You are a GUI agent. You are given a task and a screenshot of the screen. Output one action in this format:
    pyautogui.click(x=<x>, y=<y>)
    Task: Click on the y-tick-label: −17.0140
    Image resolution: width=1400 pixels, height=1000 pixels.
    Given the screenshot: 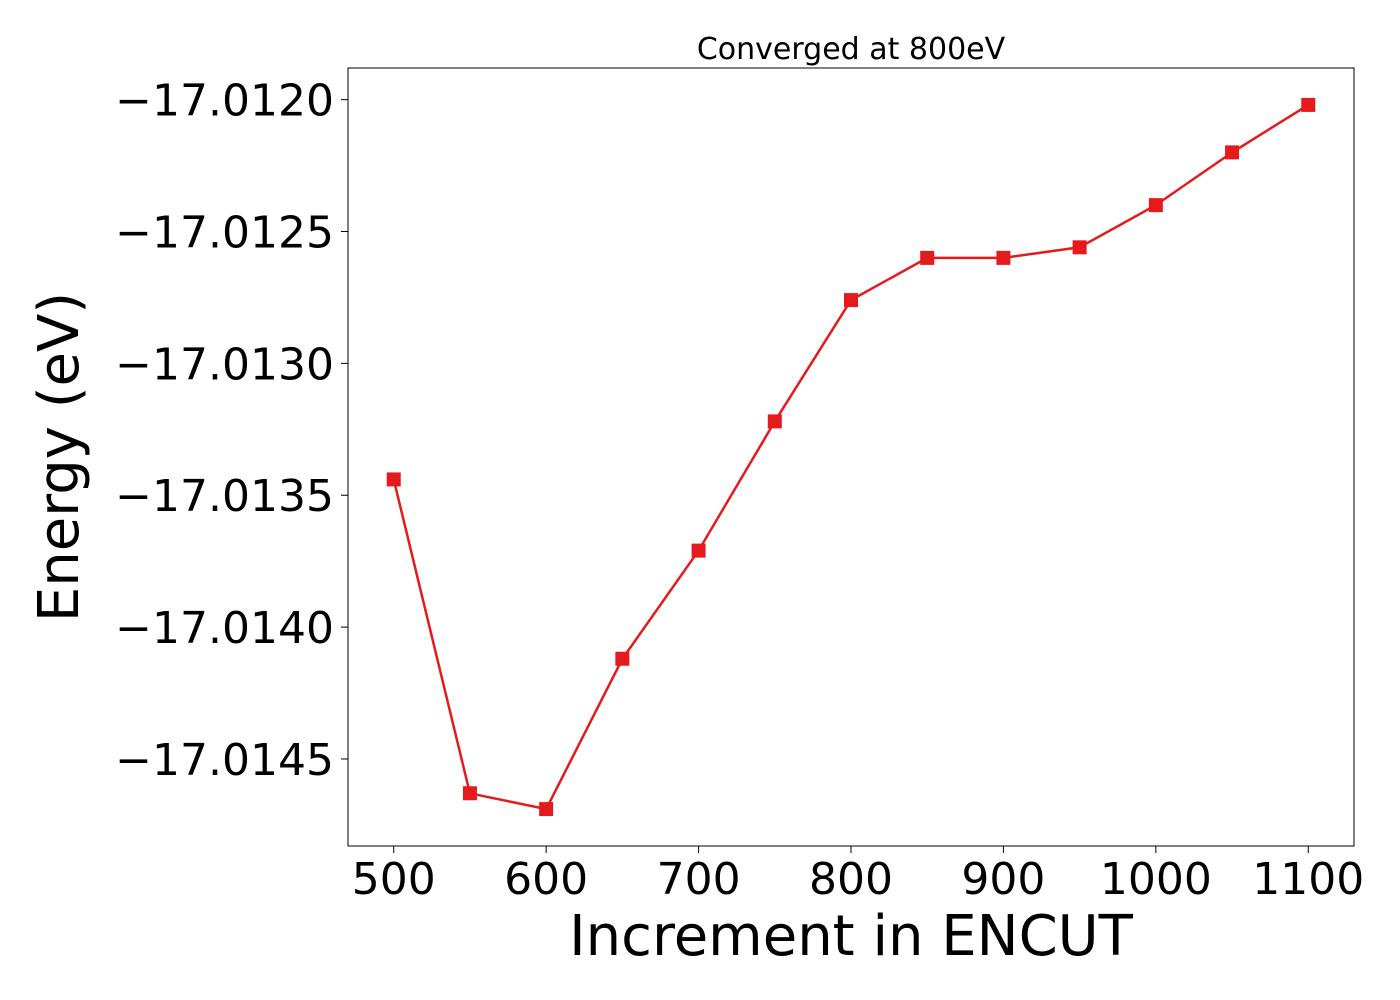 What is the action you would take?
    pyautogui.click(x=224, y=628)
    